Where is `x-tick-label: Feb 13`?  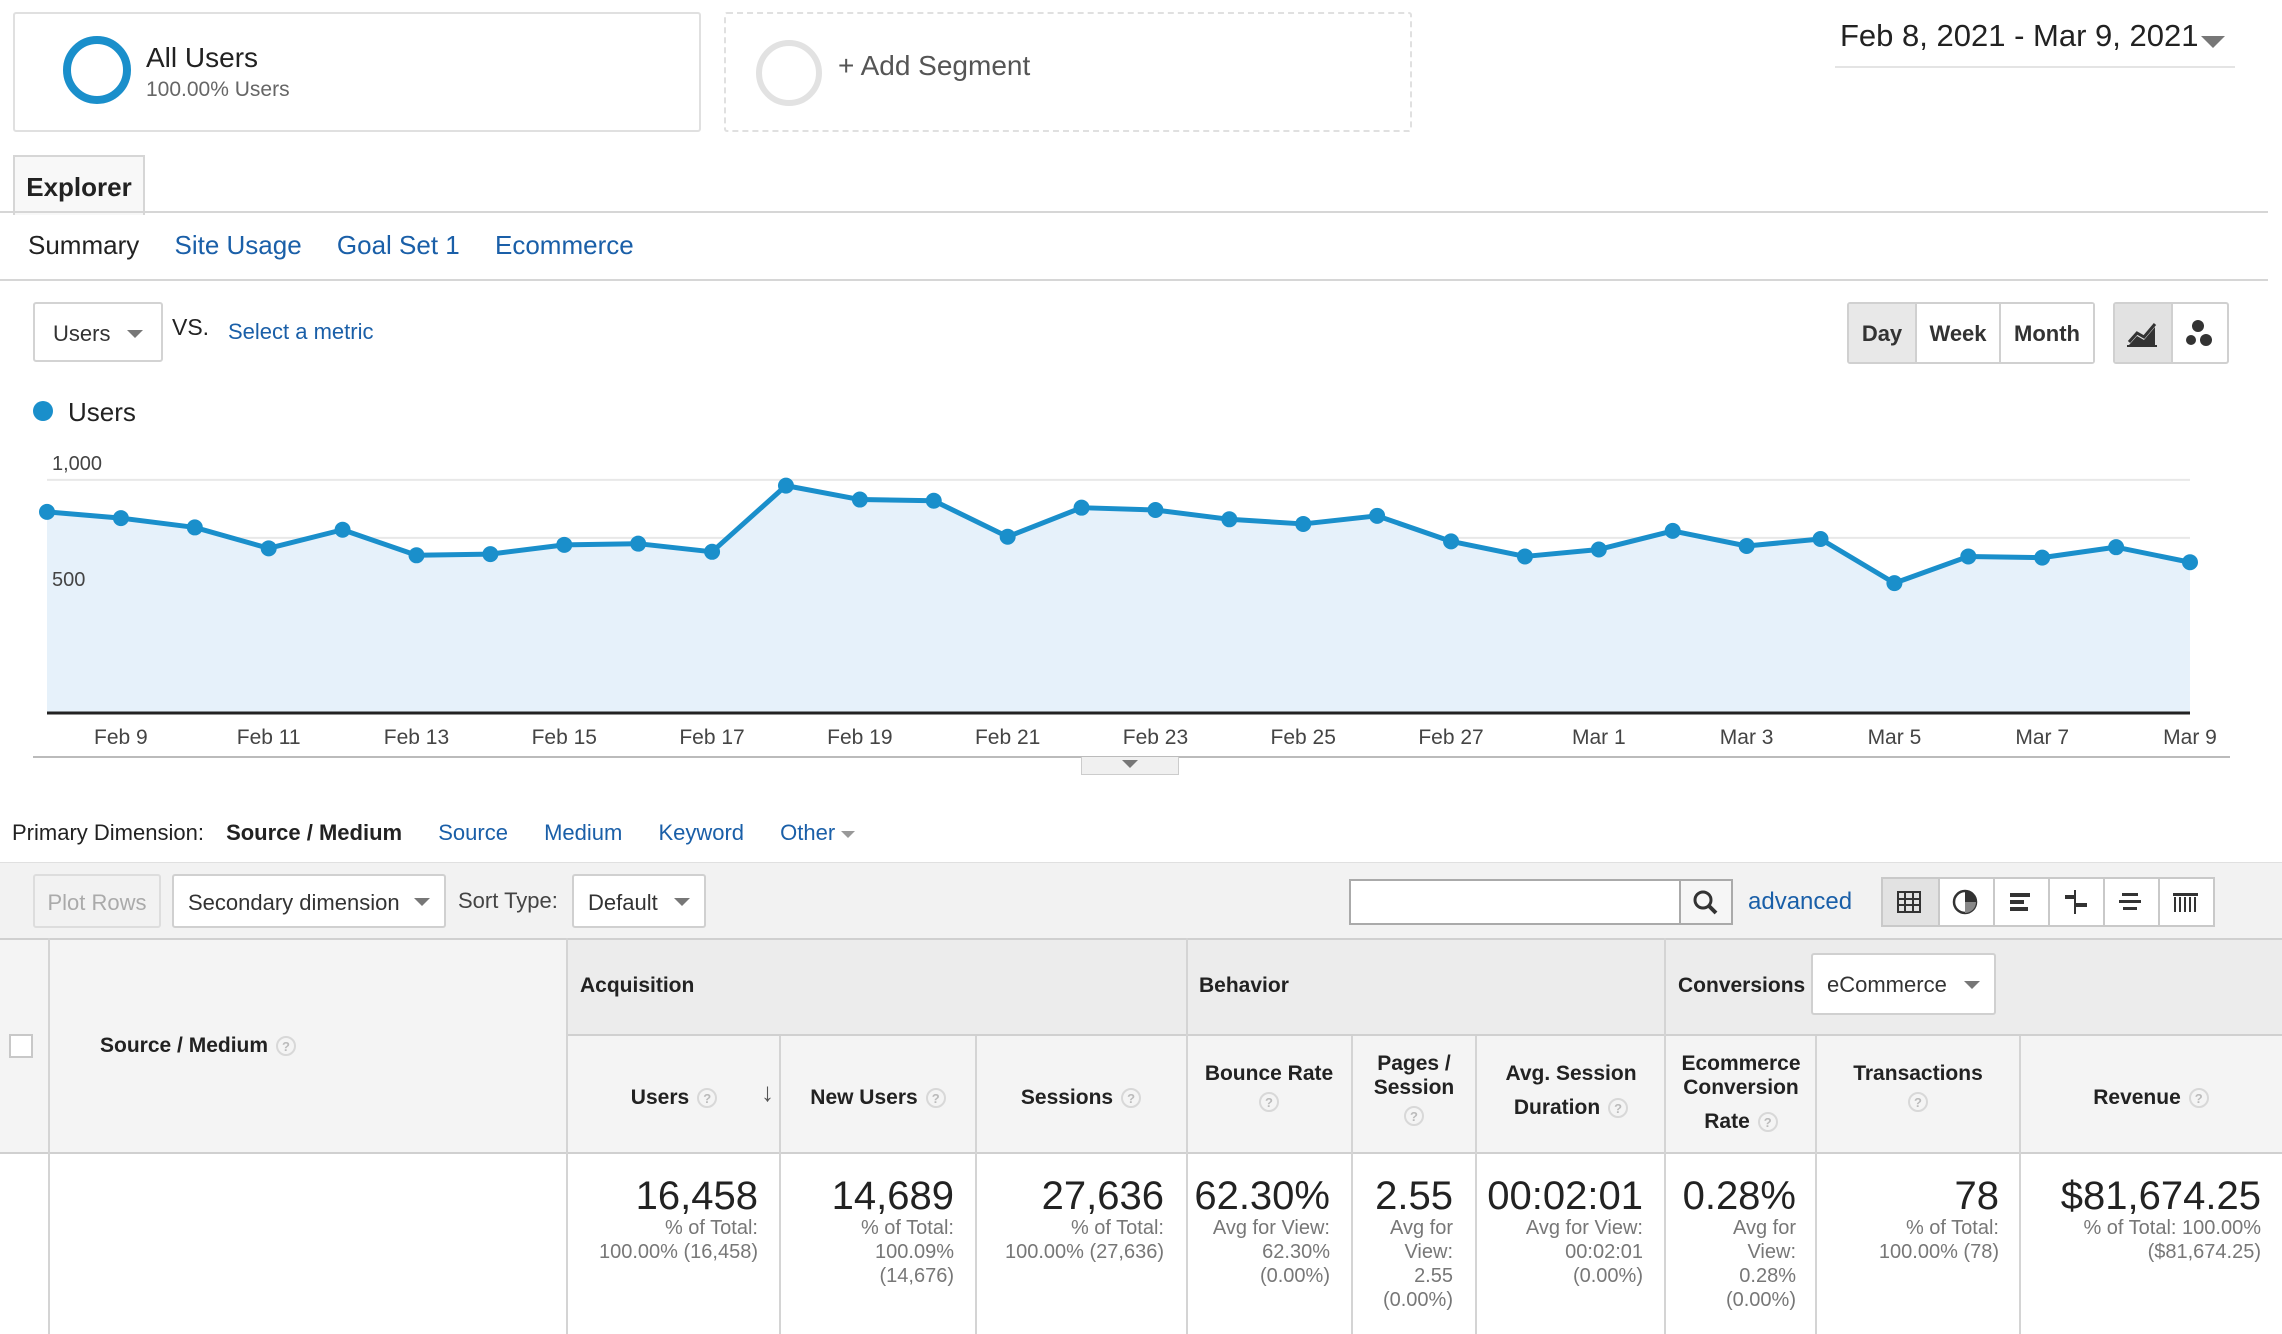 x-tick-label: Feb 13 is located at coordinates (416, 737).